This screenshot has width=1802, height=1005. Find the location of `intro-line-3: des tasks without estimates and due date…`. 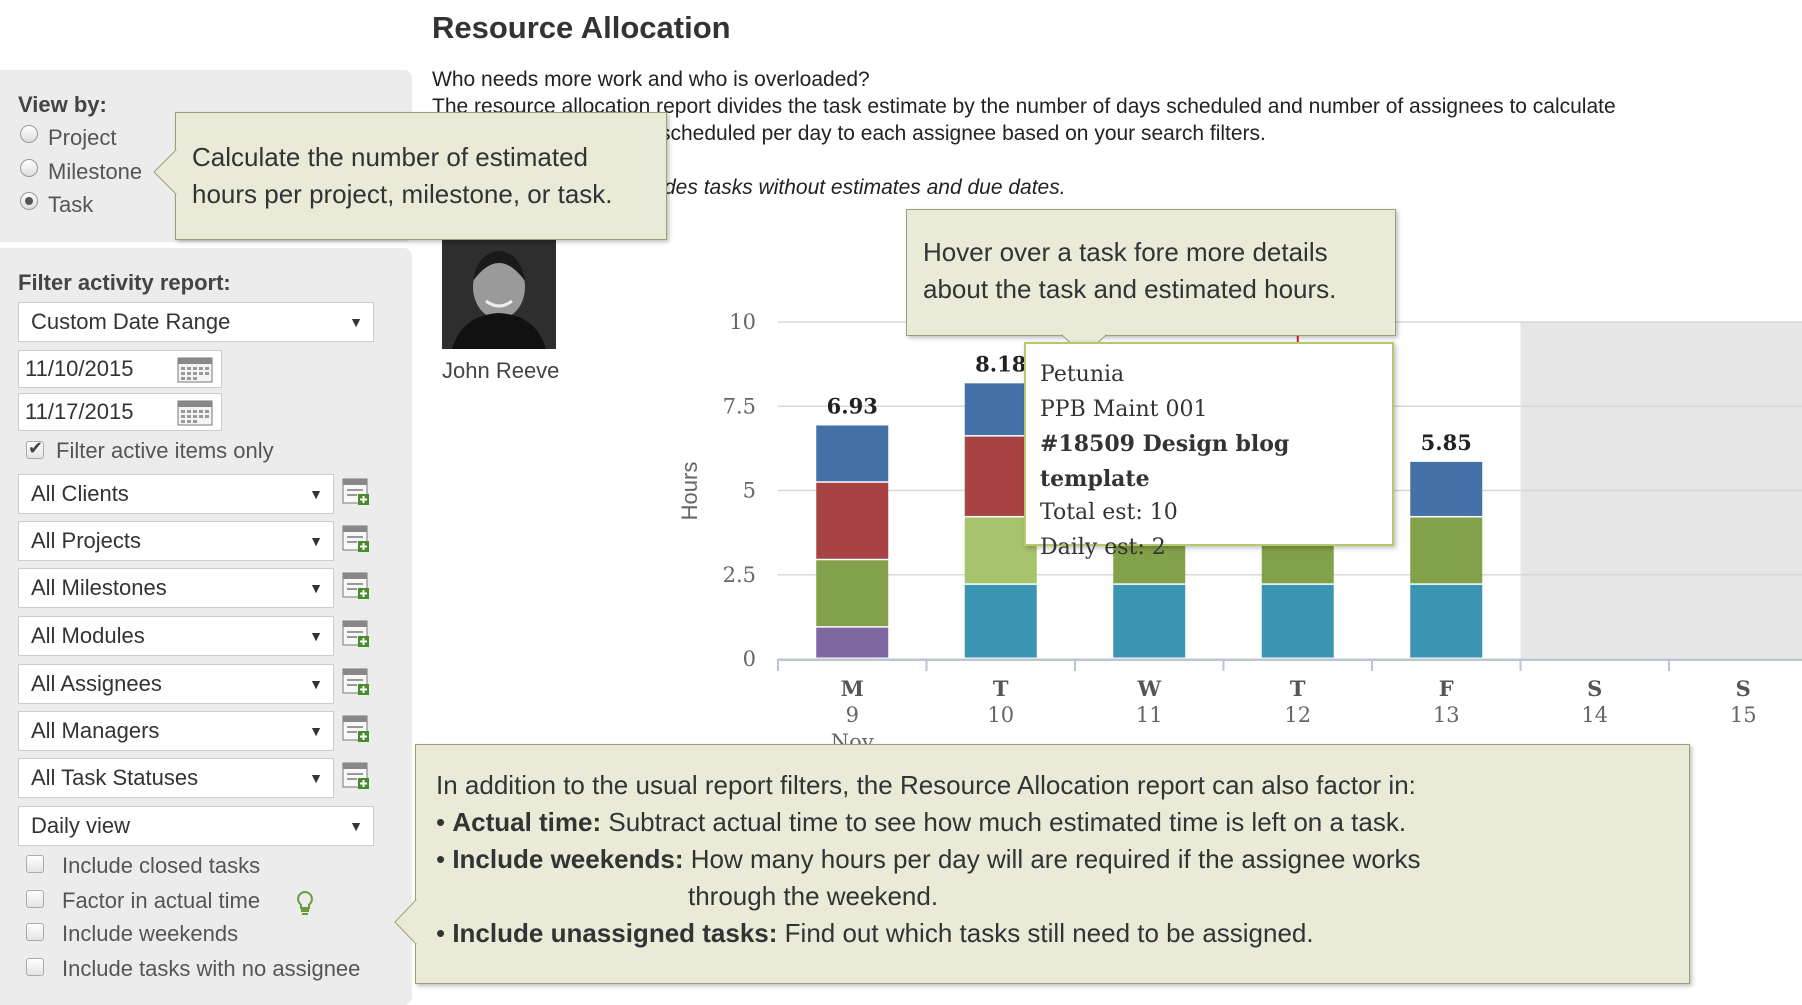

intro-line-3: des tasks without estimates and due date… is located at coordinates (865, 187).